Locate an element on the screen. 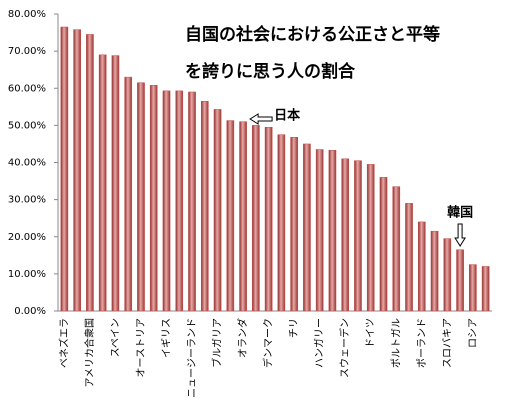 Image resolution: width=505 pixels, height=417 pixels. y-tick-label: 60.00% is located at coordinates (27, 88).